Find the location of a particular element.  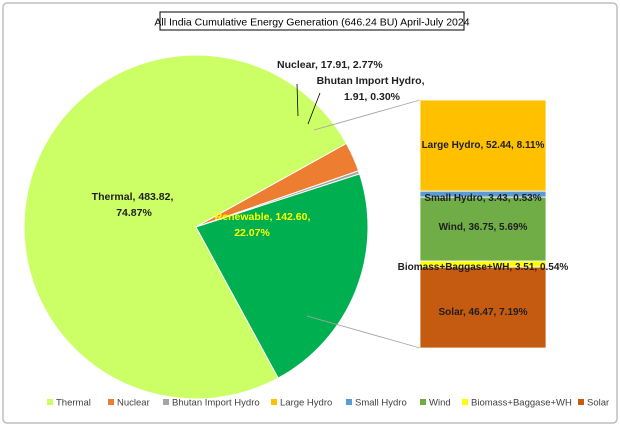

legend-entry-bhutan-import-hydro: Bhutan Import Hydro is located at coordinates (211, 403).